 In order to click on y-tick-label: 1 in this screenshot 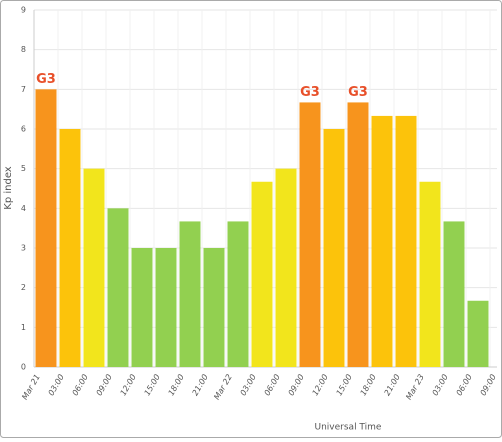, I will do `click(23, 327)`.